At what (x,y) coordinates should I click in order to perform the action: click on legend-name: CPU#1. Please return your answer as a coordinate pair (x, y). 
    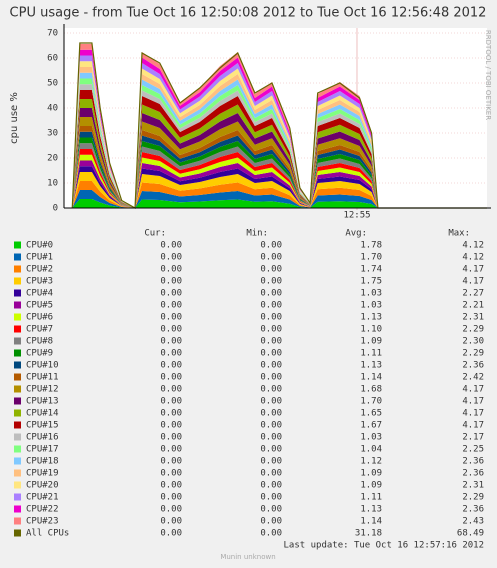
    Looking at the image, I should click on (39, 258).